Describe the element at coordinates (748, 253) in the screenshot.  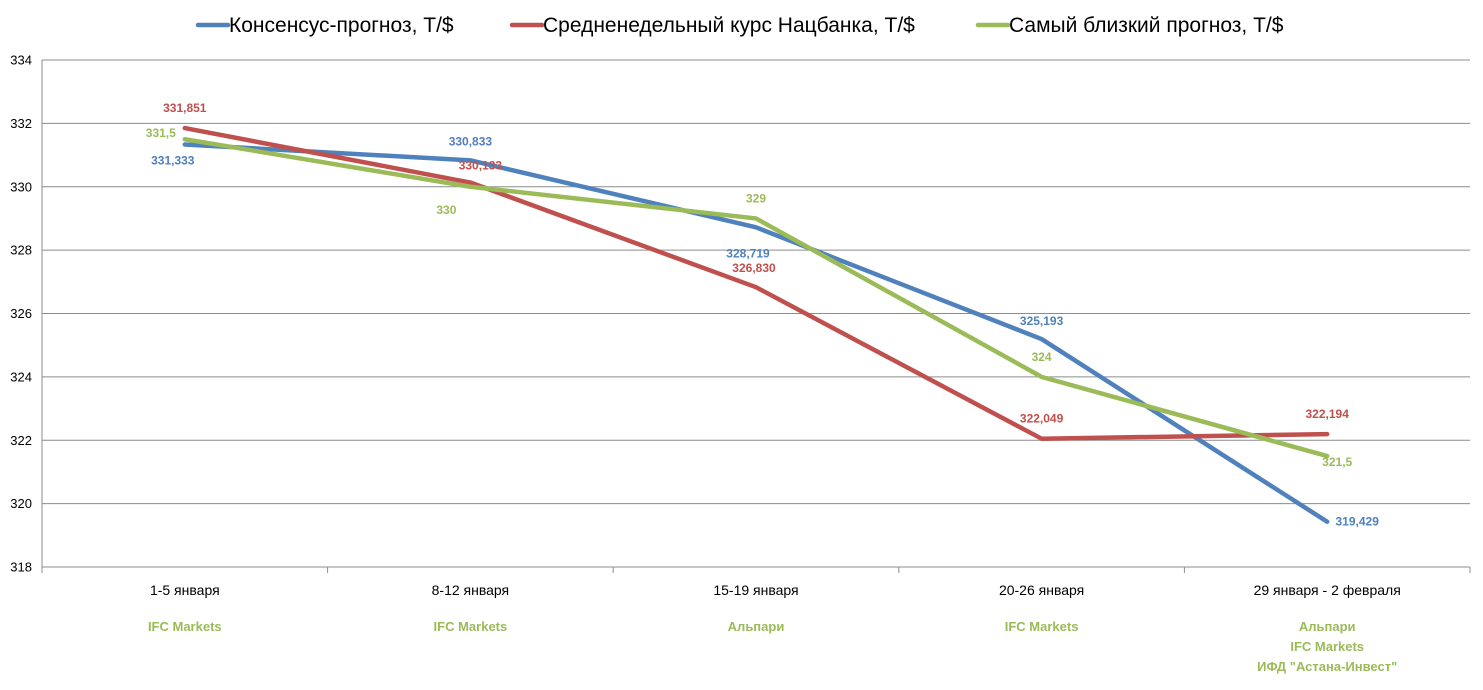
I see `data-label: 328,719` at that location.